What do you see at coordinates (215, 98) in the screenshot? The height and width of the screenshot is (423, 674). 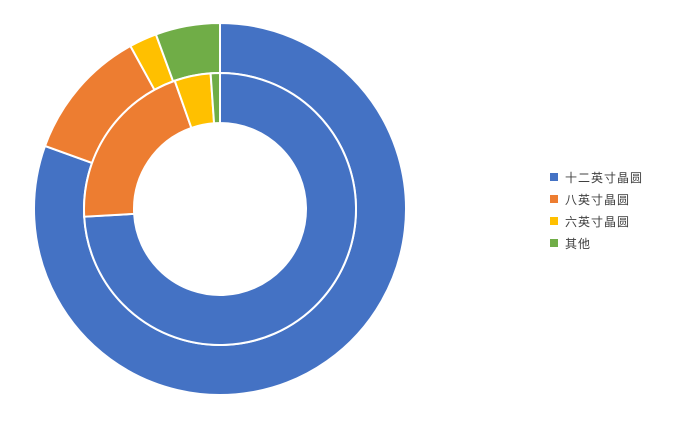 I see `inner-slice-other` at bounding box center [215, 98].